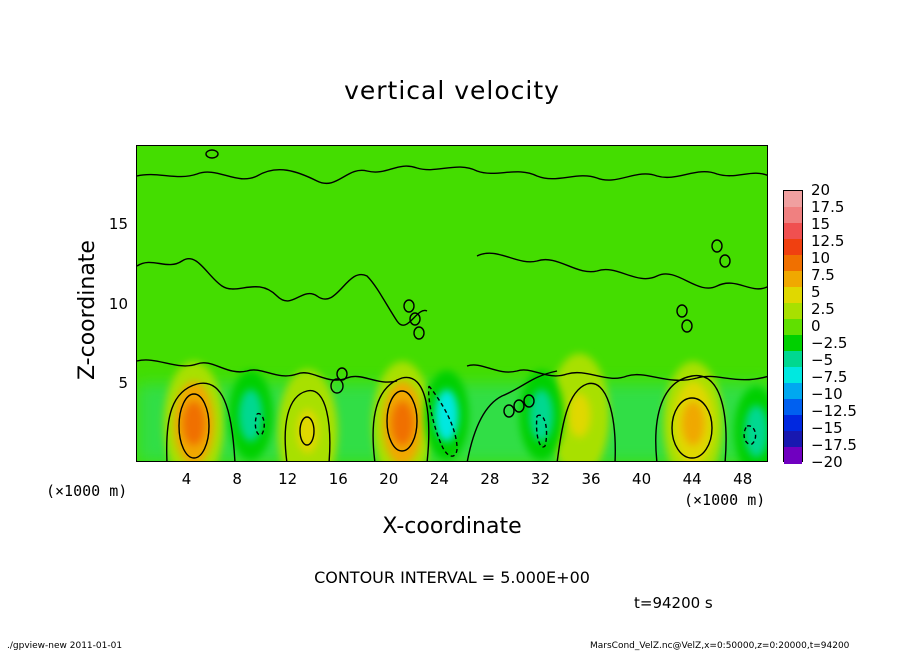 The width and height of the screenshot is (904, 654). What do you see at coordinates (692, 479) in the screenshot?
I see `x-tick-label: 44` at bounding box center [692, 479].